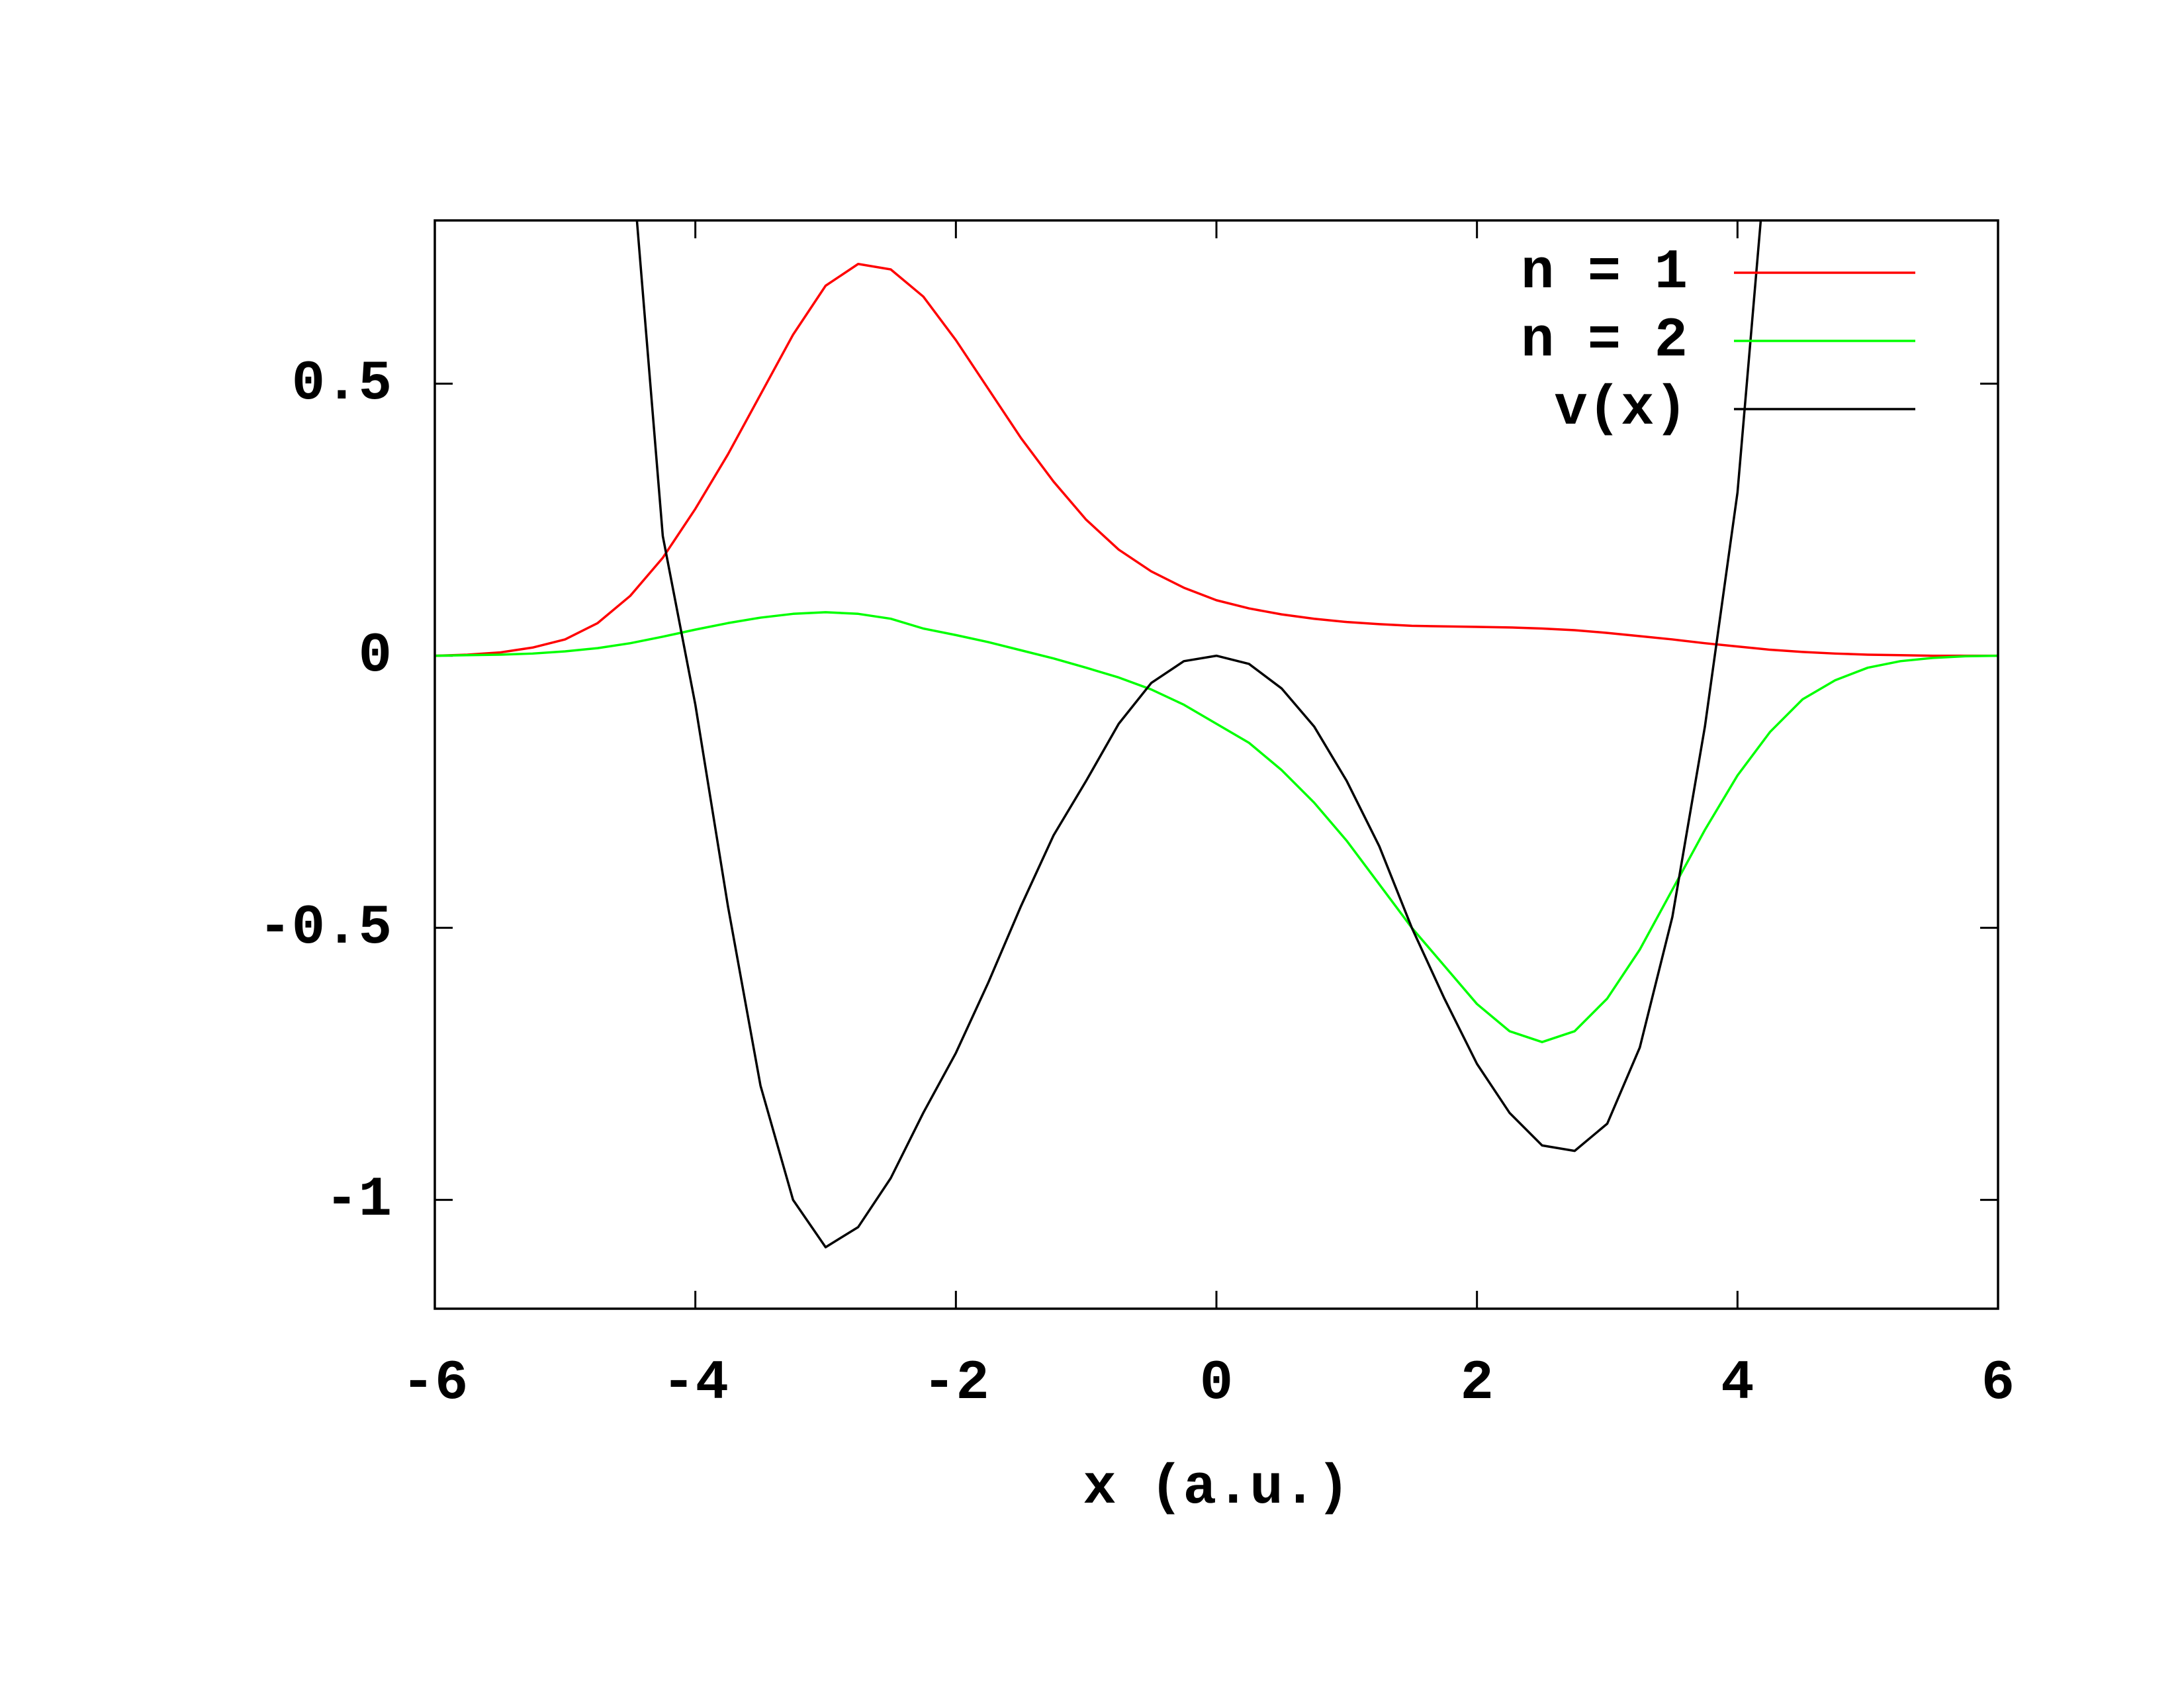 The height and width of the screenshot is (1688, 2184). What do you see at coordinates (1476, 1383) in the screenshot?
I see `x-tick-label: 2` at bounding box center [1476, 1383].